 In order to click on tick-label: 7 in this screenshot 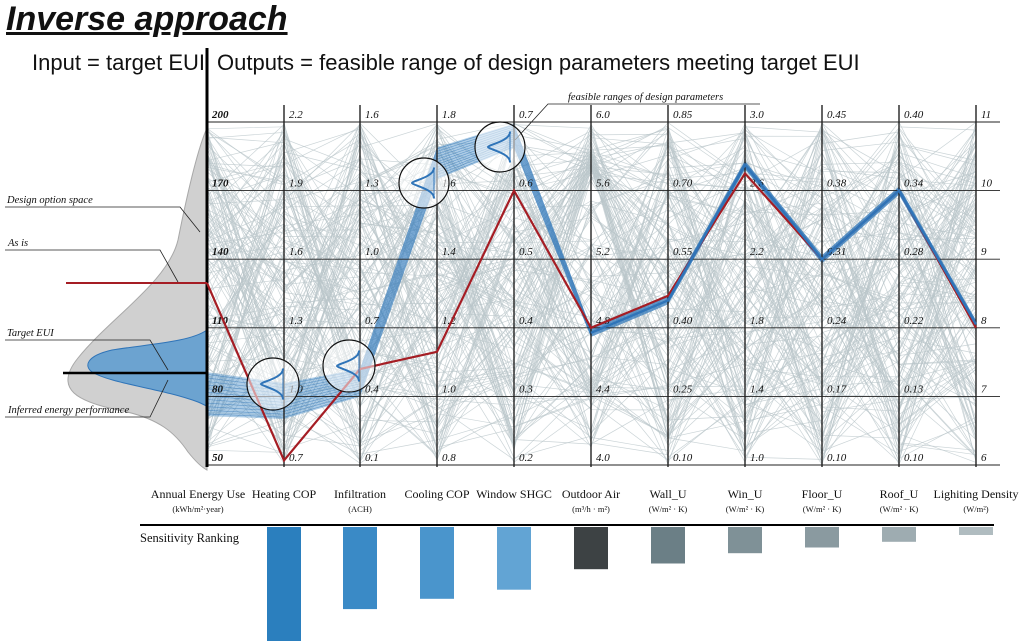, I will do `click(984, 389)`.